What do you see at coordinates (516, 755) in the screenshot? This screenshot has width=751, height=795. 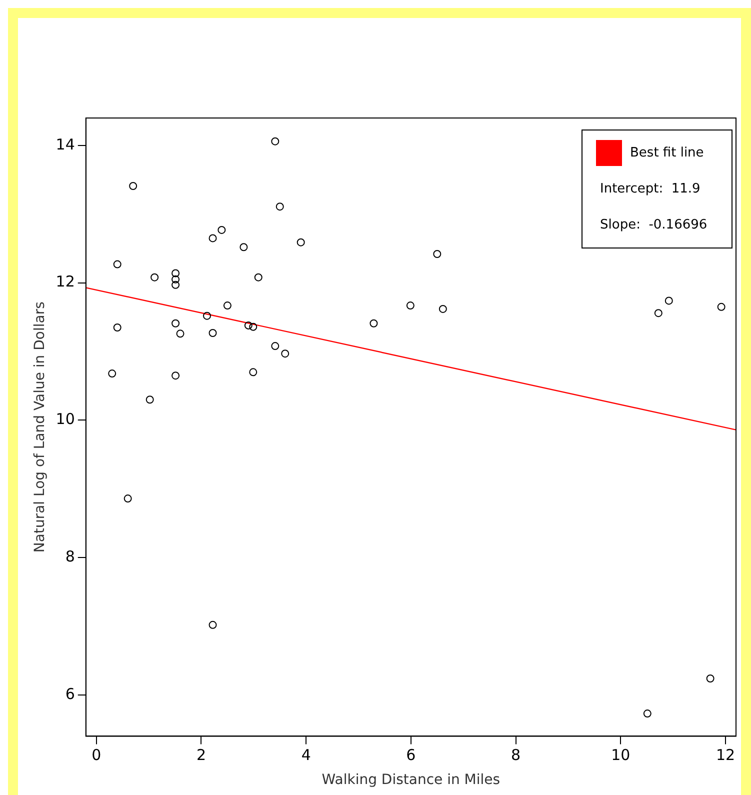 I see `x-tick-label: 8` at bounding box center [516, 755].